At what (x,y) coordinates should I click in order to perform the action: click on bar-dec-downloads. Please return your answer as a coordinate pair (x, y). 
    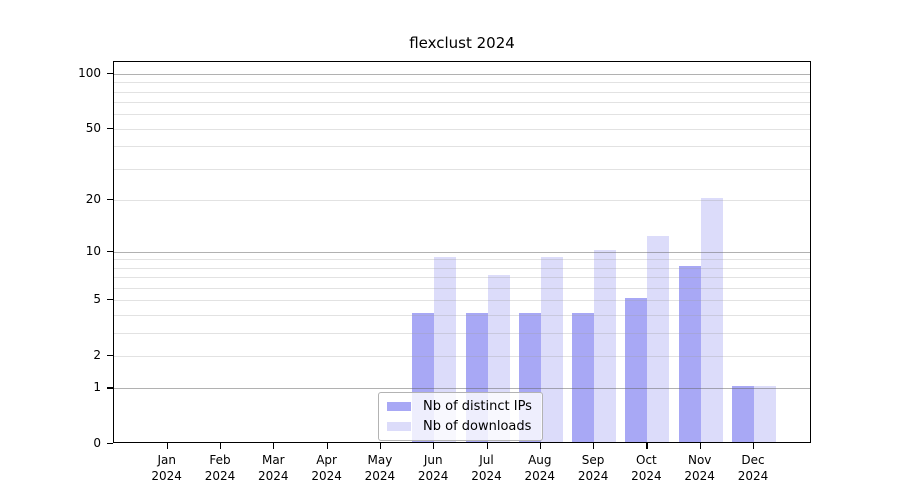
    Looking at the image, I should click on (765, 414).